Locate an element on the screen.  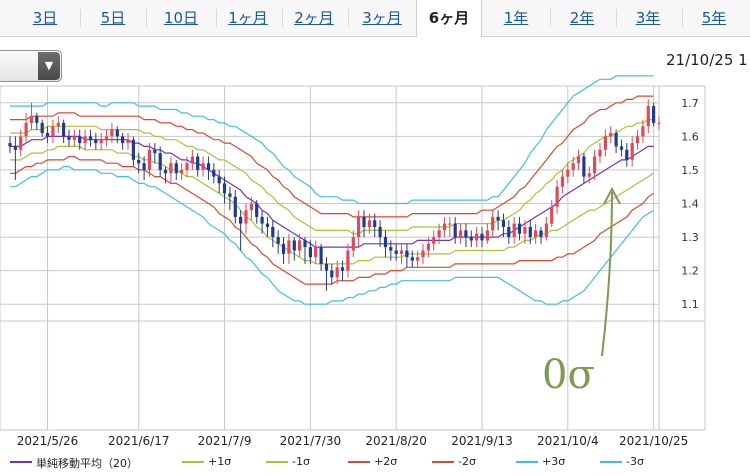
chart-legend: 単純移動平均（20） +1σ -1σ +2σ -2σ +3σ -3σ is located at coordinates (375, 462).